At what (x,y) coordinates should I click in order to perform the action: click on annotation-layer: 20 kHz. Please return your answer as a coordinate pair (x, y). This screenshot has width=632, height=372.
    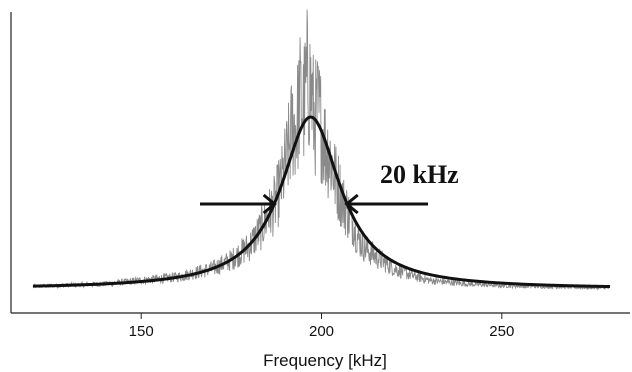
    Looking at the image, I should click on (329, 187).